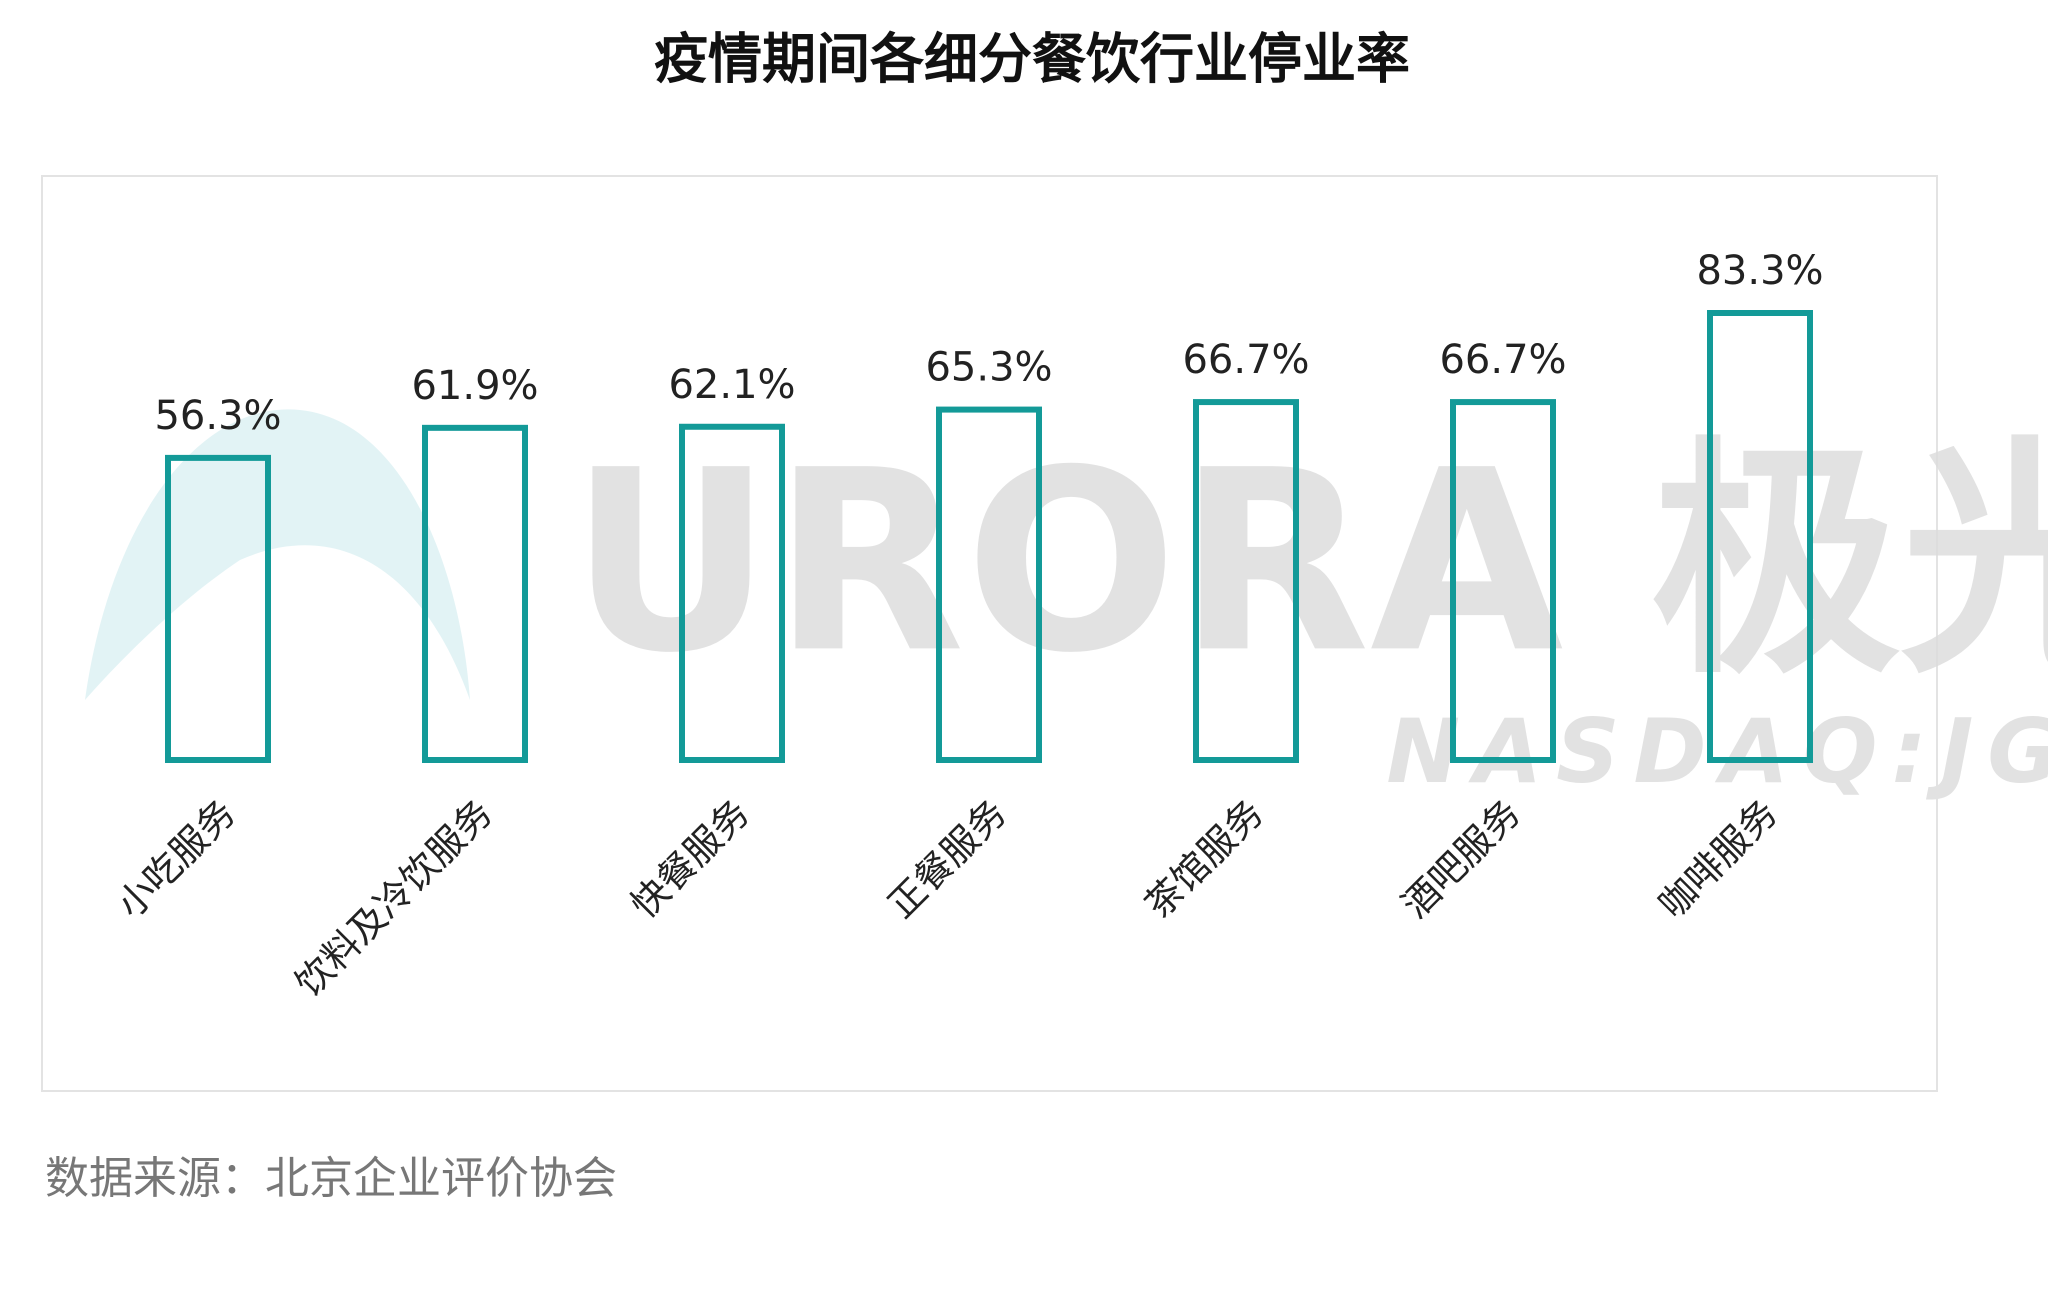 This screenshot has height=1293, width=2048. I want to click on value-label: 83.3%, so click(1759, 271).